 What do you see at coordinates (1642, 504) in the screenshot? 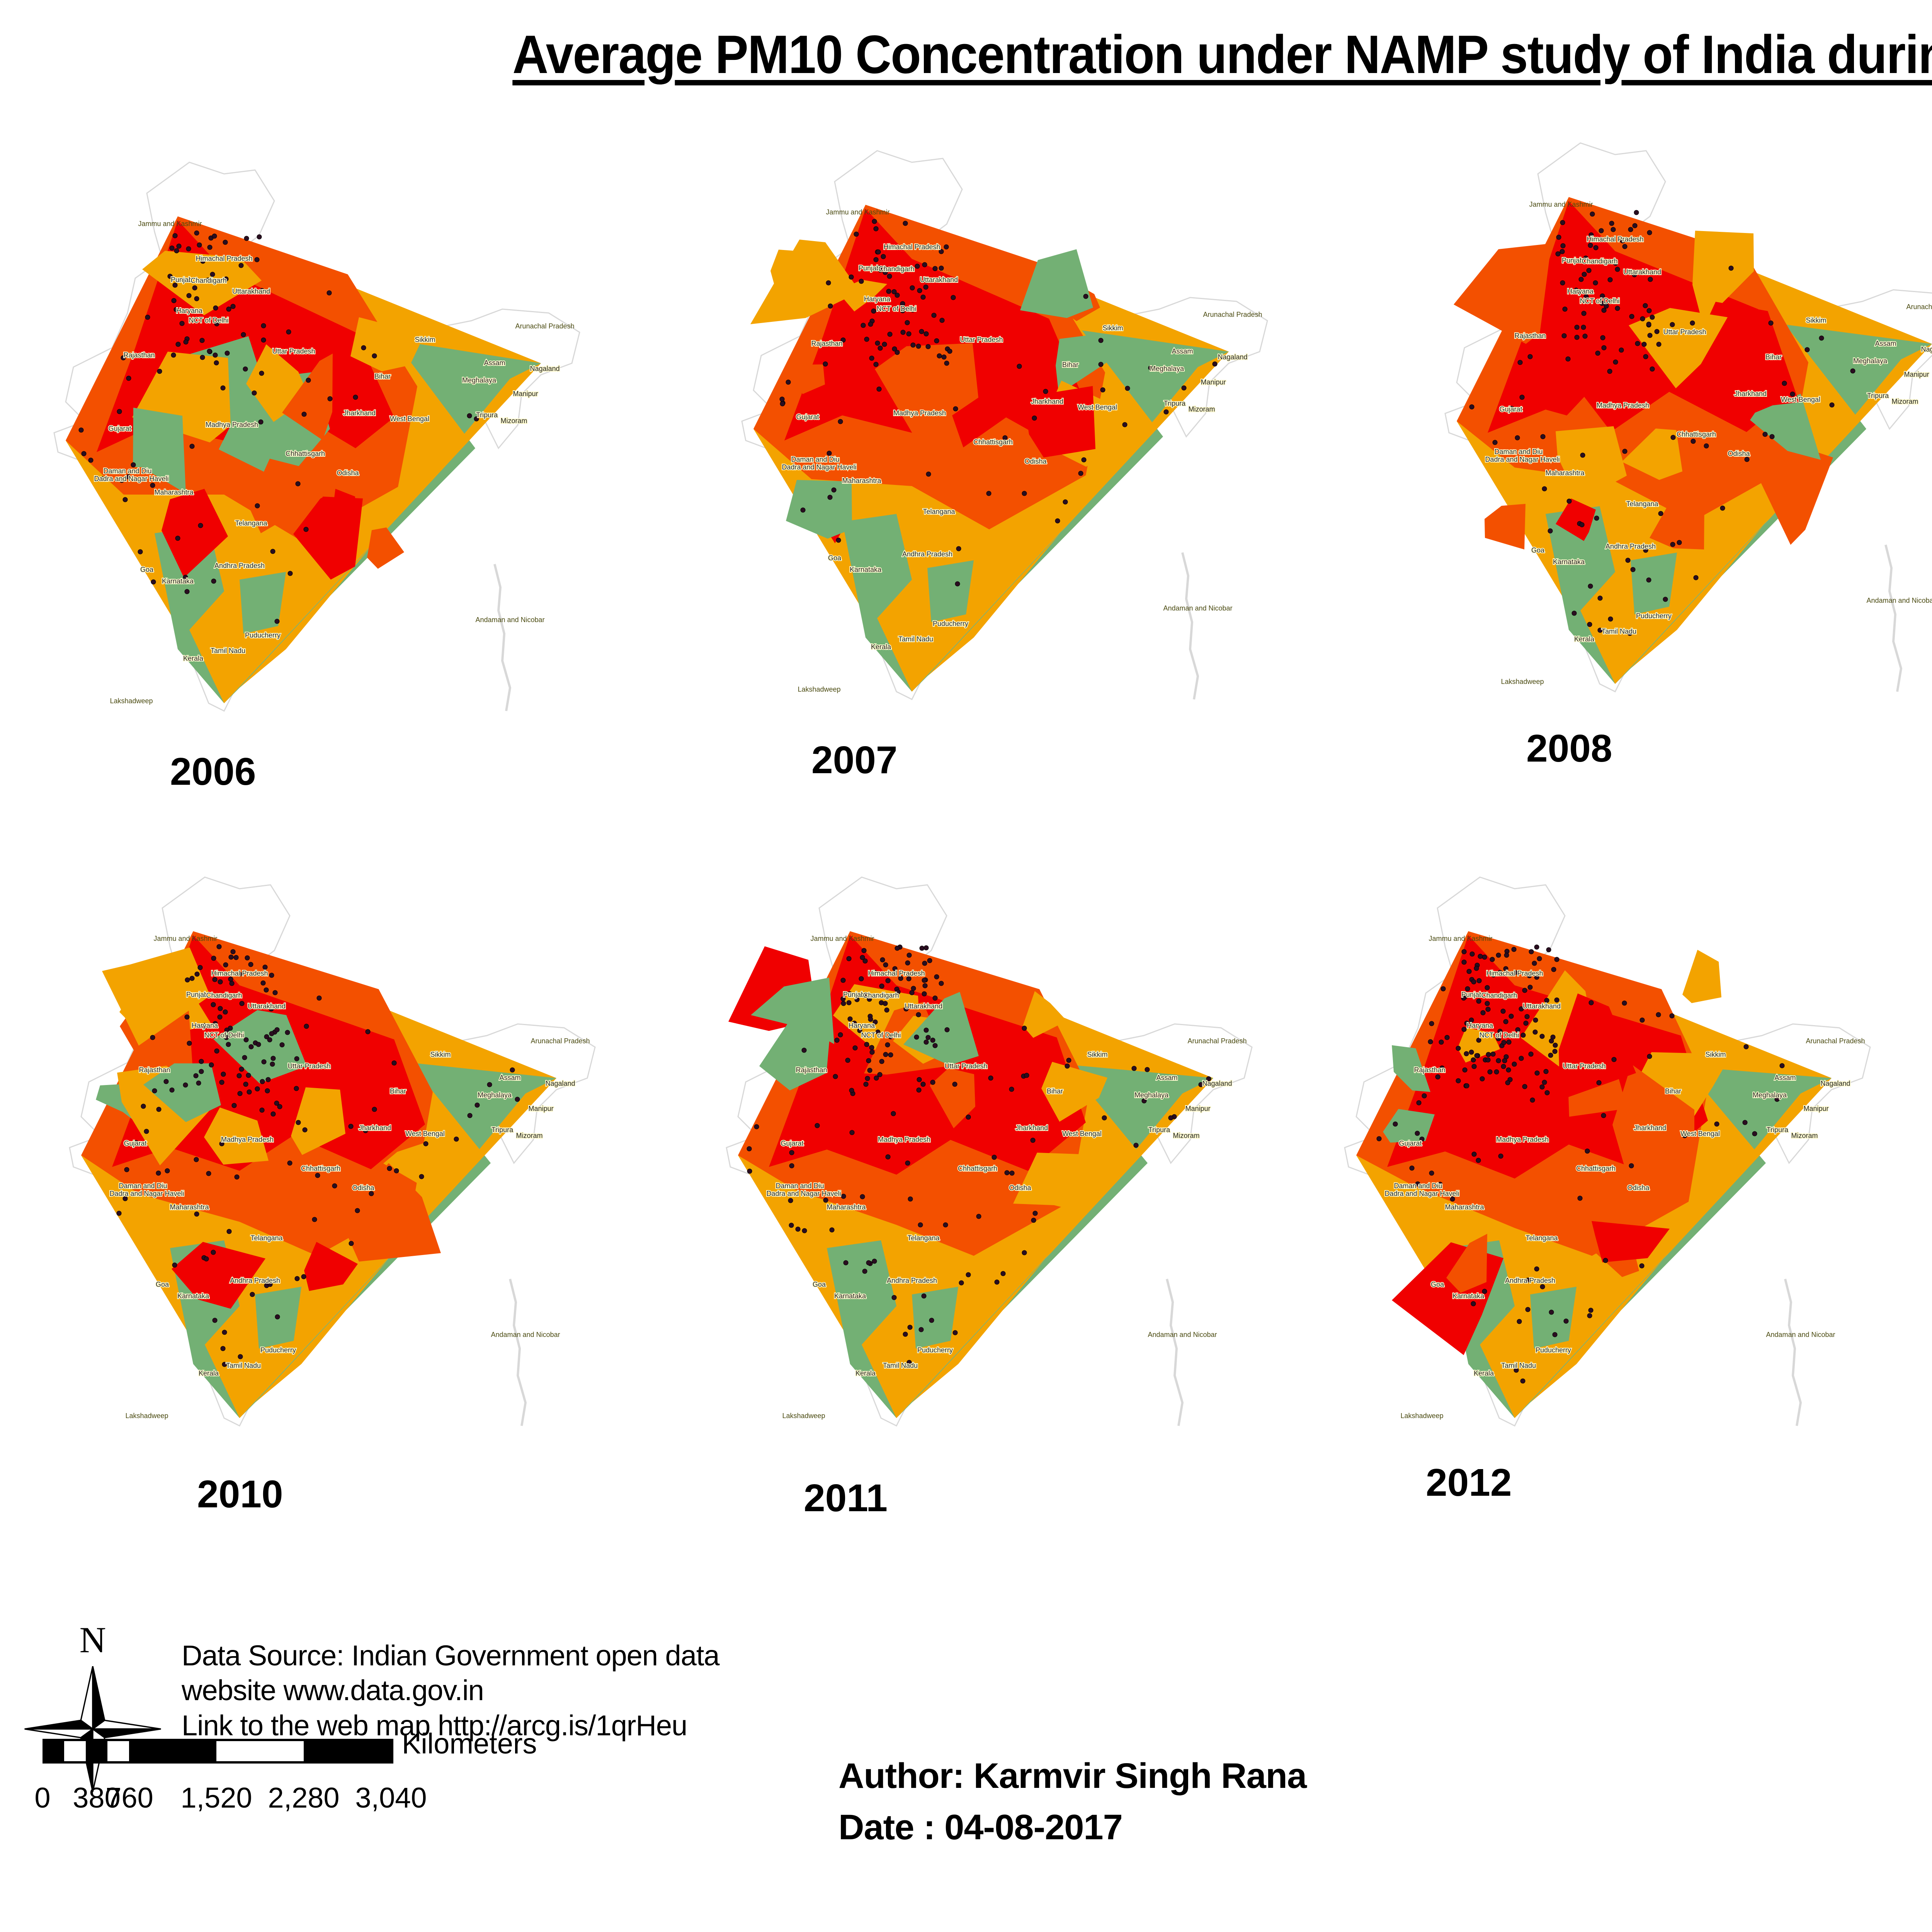
I see `state-label: Telangana` at bounding box center [1642, 504].